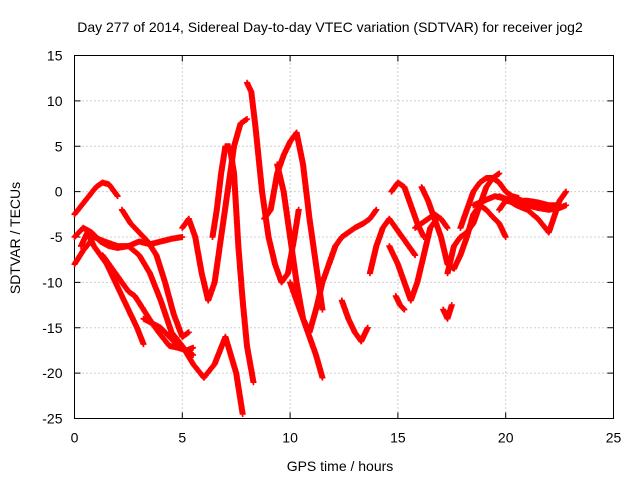 This screenshot has width=640, height=480. Describe the element at coordinates (506, 438) in the screenshot. I see `x-tick-label: 20` at that location.